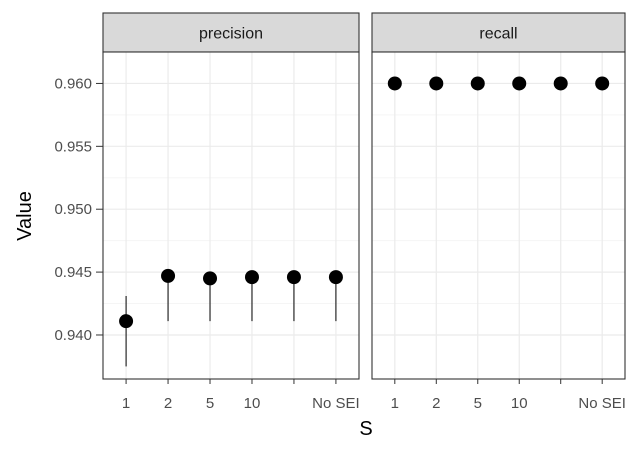  What do you see at coordinates (365, 429) in the screenshot?
I see `x-axis-title: S` at bounding box center [365, 429].